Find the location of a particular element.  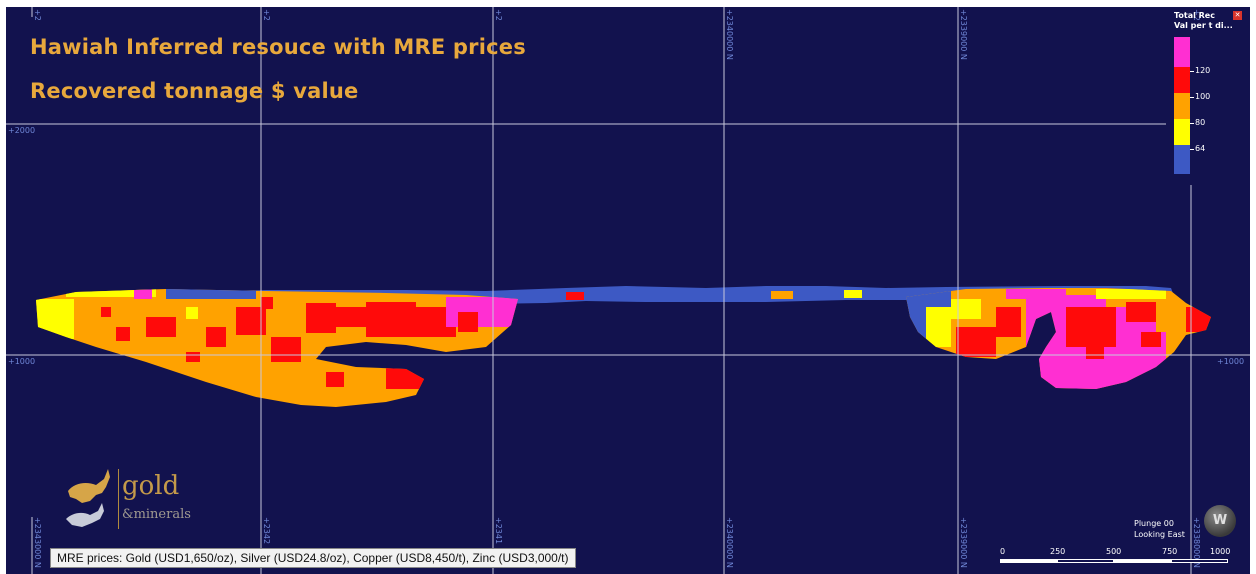

scale-label: 0 is located at coordinates (1003, 551).